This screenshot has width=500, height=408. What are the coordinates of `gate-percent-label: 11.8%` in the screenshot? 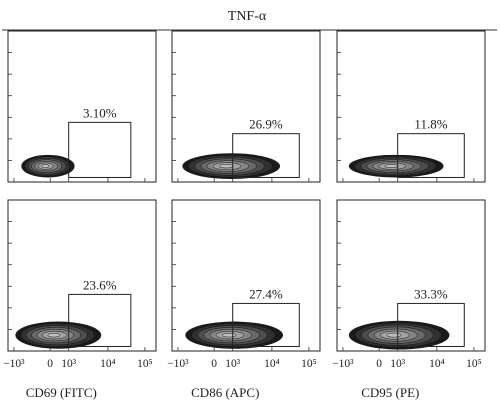 It's located at (430, 124).